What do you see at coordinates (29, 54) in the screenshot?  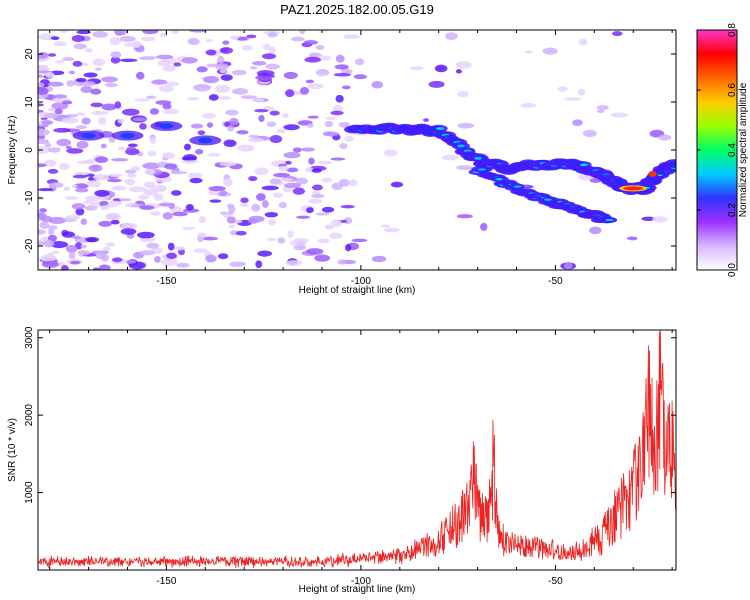 I see `y-tick-label: 20` at bounding box center [29, 54].